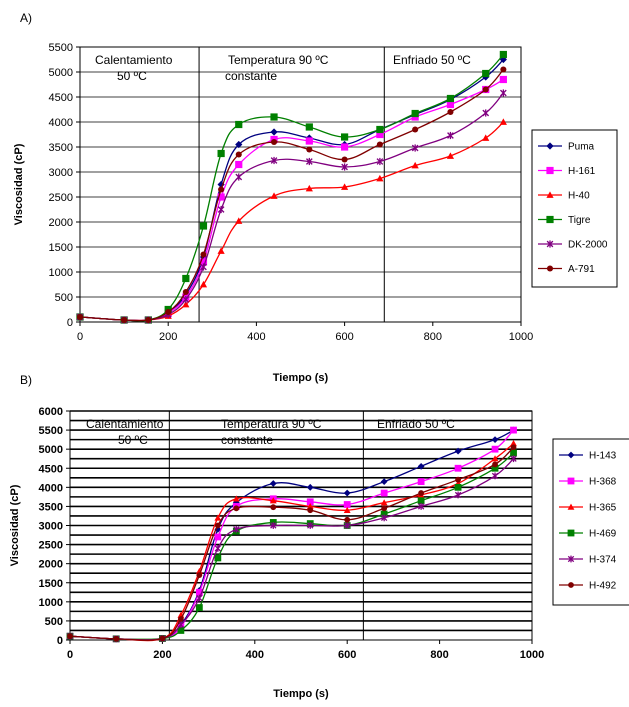 This screenshot has height=707, width=629. I want to click on x-tick-label: 600, so click(347, 655).